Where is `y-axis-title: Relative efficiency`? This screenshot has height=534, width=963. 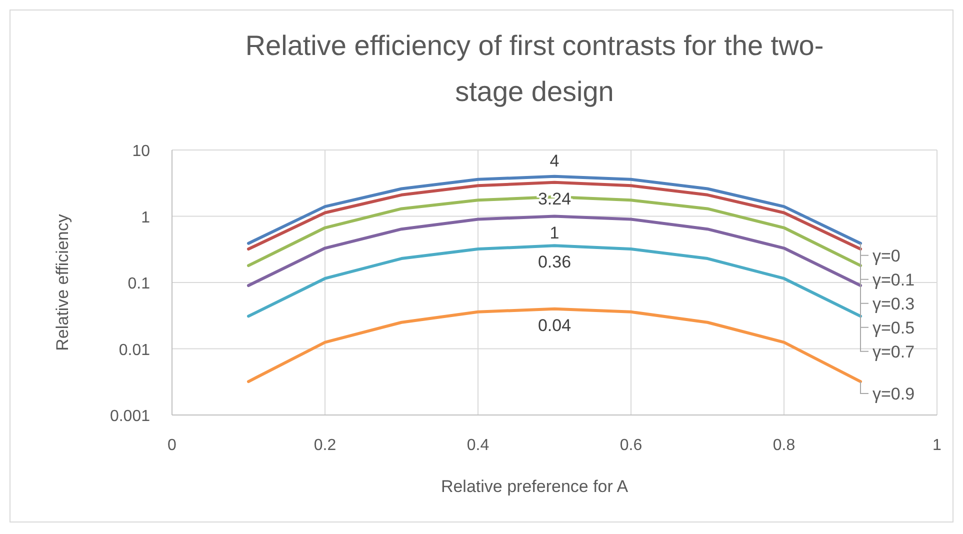 y-axis-title: Relative efficiency is located at coordinates (62, 282).